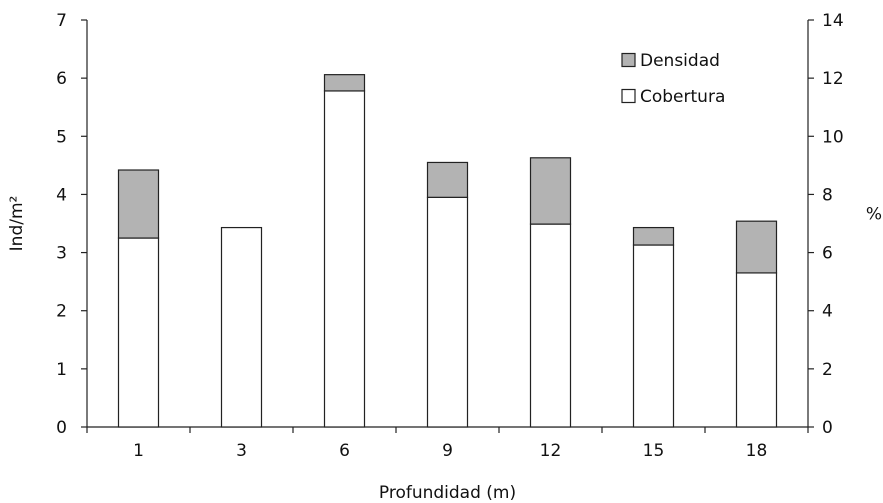 This screenshot has height=503, width=883. What do you see at coordinates (447, 493) in the screenshot?
I see `x-axis-title: Profundidad (m)` at bounding box center [447, 493].